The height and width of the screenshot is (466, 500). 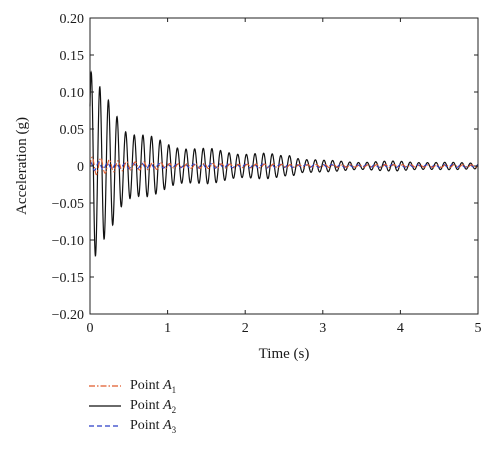 What do you see at coordinates (322, 328) in the screenshot?
I see `x-tick-label-3: 3` at bounding box center [322, 328].